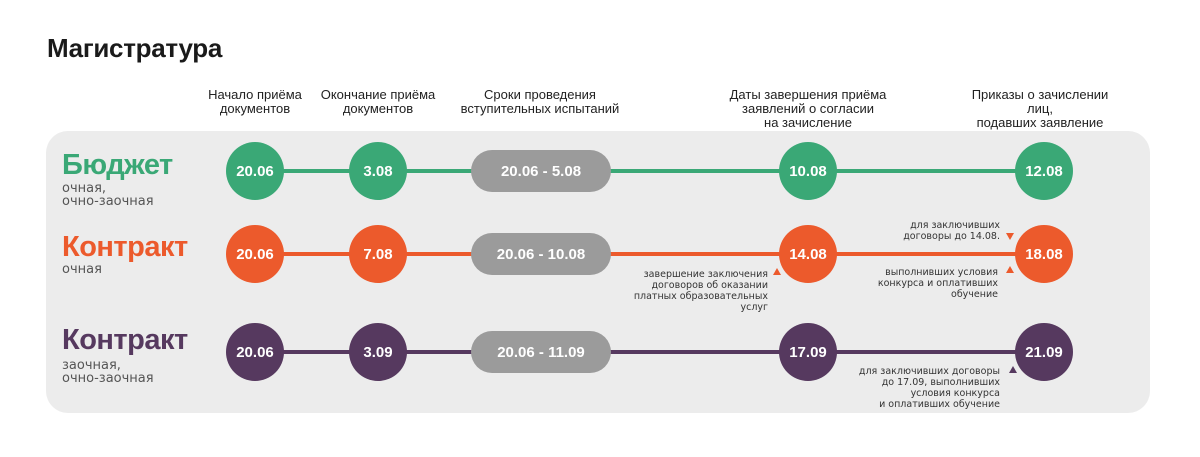 This screenshot has height=457, width=1200. Describe the element at coordinates (1010, 269) in the screenshot. I see `pointer-triangle-order-bottom` at that location.